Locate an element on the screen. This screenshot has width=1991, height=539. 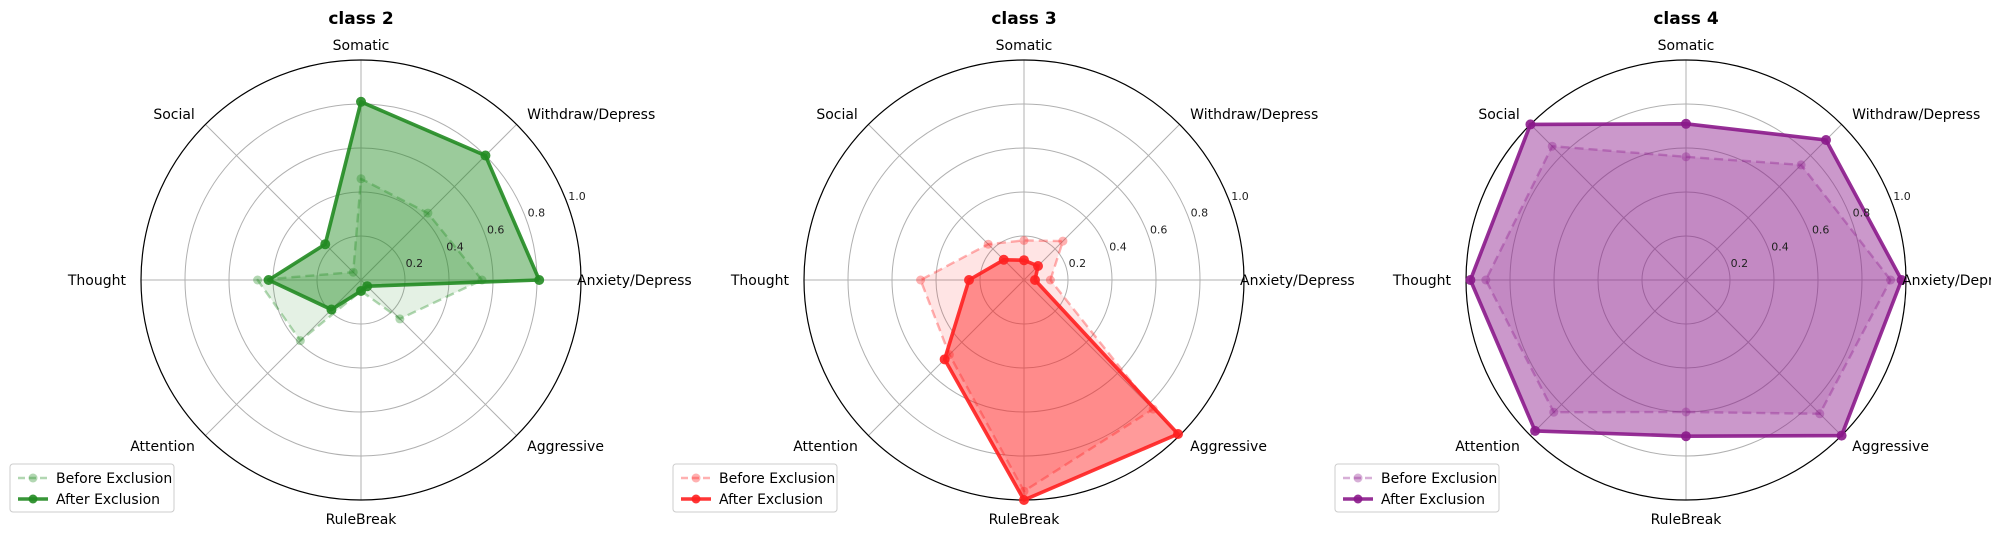
chart-title: class 3 is located at coordinates (1023, 19).